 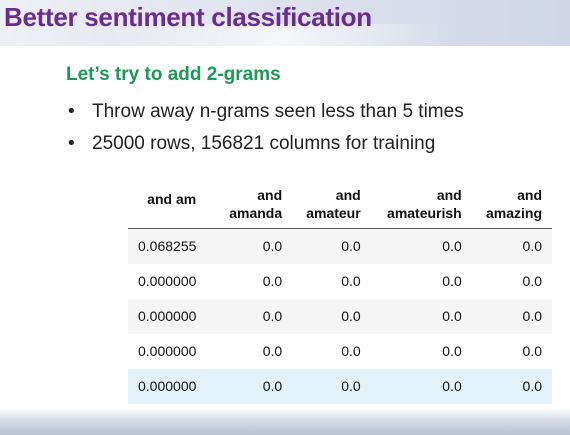 I want to click on column-header: and amanda, so click(x=254, y=202).